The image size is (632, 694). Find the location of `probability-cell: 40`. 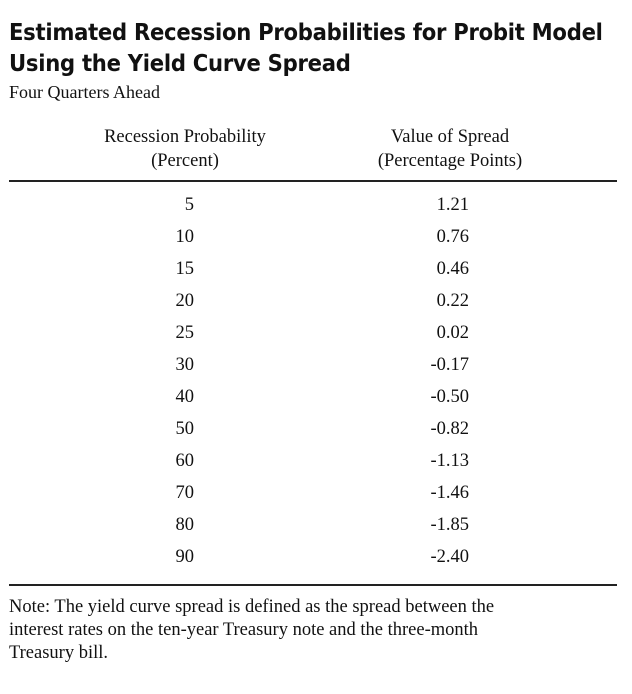

probability-cell: 40 is located at coordinates (185, 397).